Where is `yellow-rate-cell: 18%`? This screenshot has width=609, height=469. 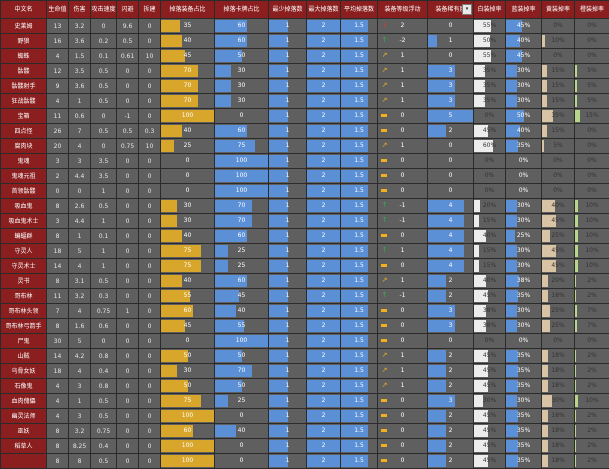 yellow-rate-cell: 18% is located at coordinates (558, 386).